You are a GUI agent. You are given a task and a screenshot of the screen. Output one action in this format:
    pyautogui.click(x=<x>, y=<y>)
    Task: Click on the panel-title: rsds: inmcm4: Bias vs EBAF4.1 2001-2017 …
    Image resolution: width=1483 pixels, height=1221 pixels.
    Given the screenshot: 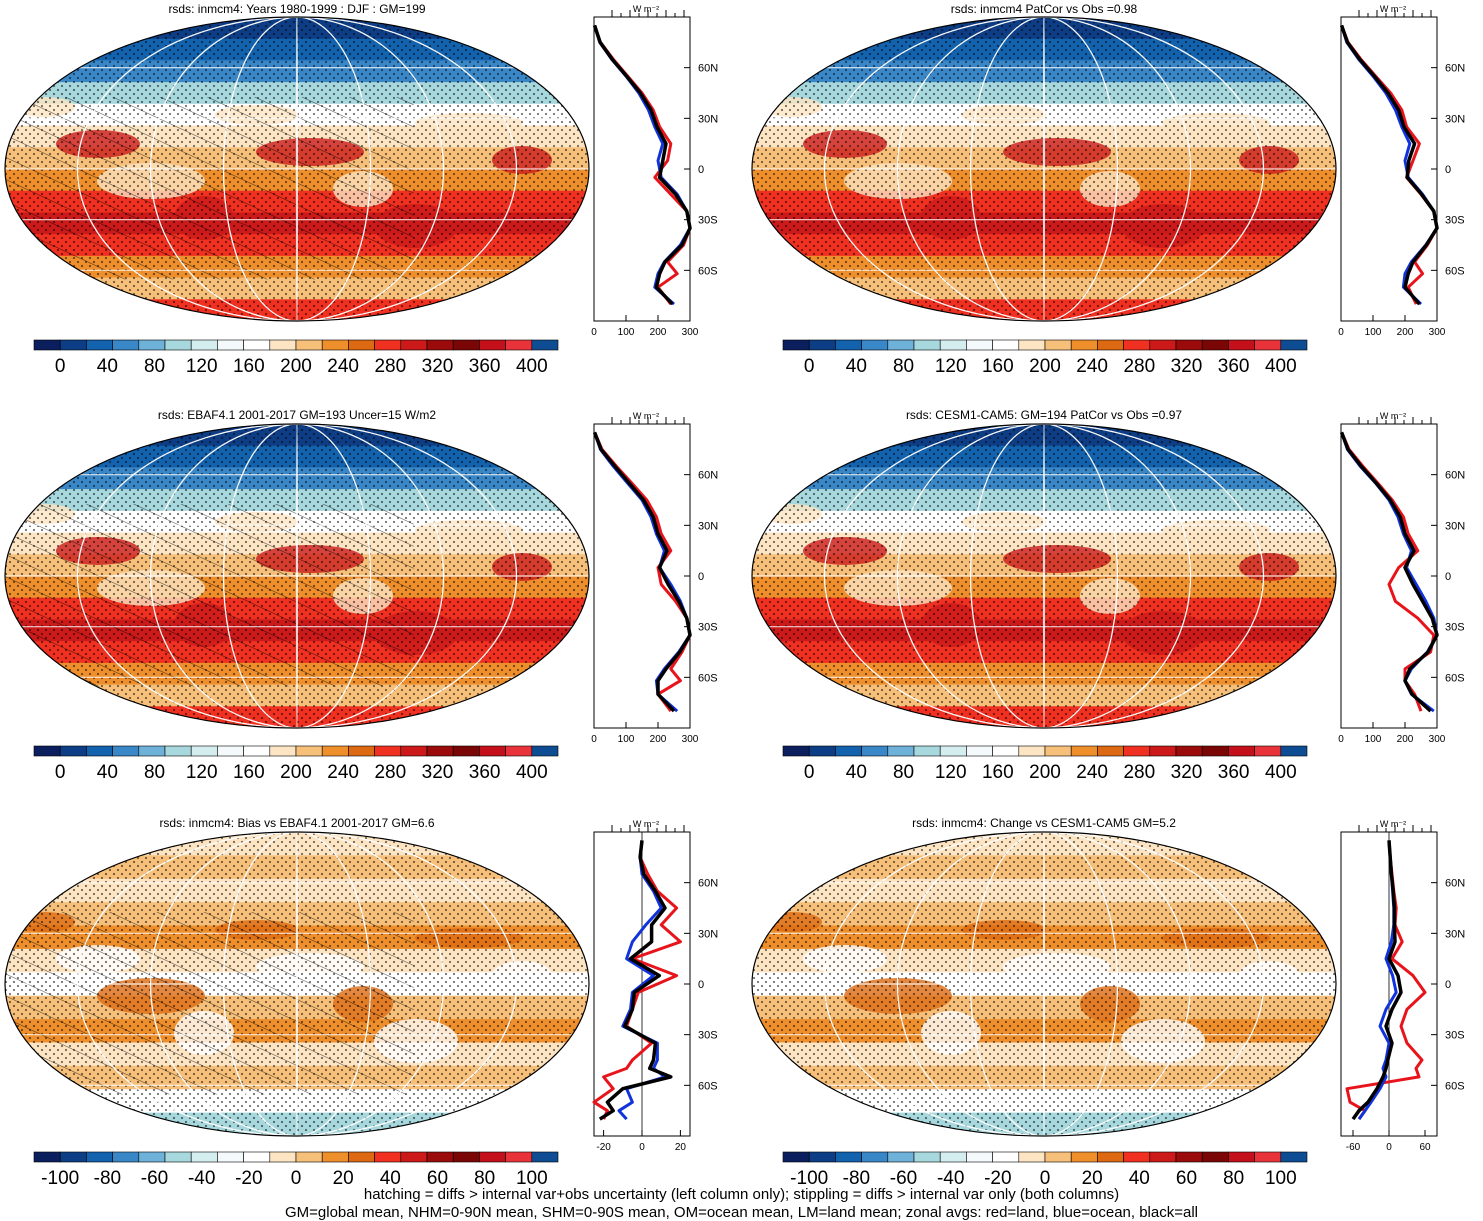 What is the action you would take?
    pyautogui.click(x=296, y=823)
    